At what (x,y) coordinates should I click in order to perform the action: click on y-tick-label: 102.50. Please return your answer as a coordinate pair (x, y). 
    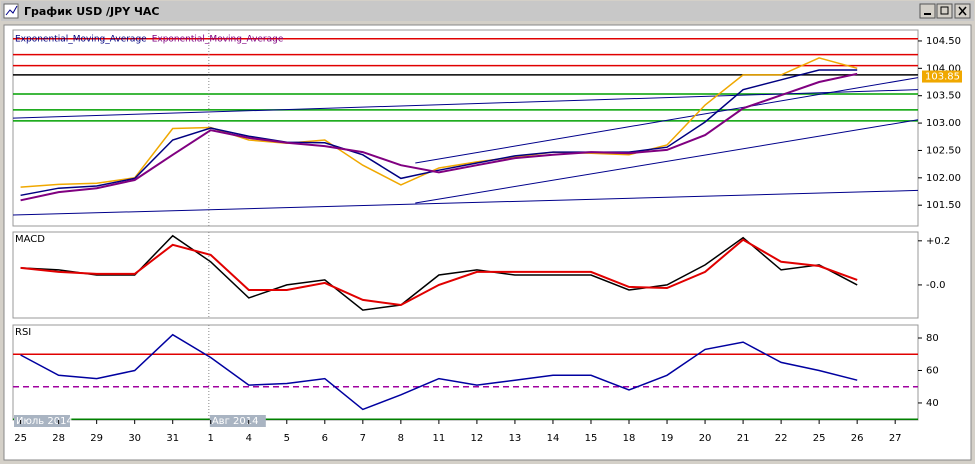
    Looking at the image, I should click on (943, 150).